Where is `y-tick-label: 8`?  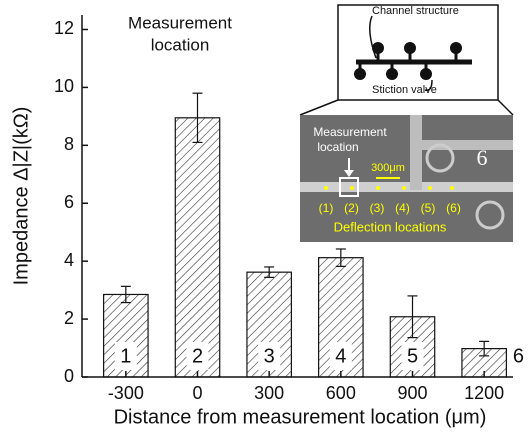
y-tick-label: 8 is located at coordinates (69, 144).